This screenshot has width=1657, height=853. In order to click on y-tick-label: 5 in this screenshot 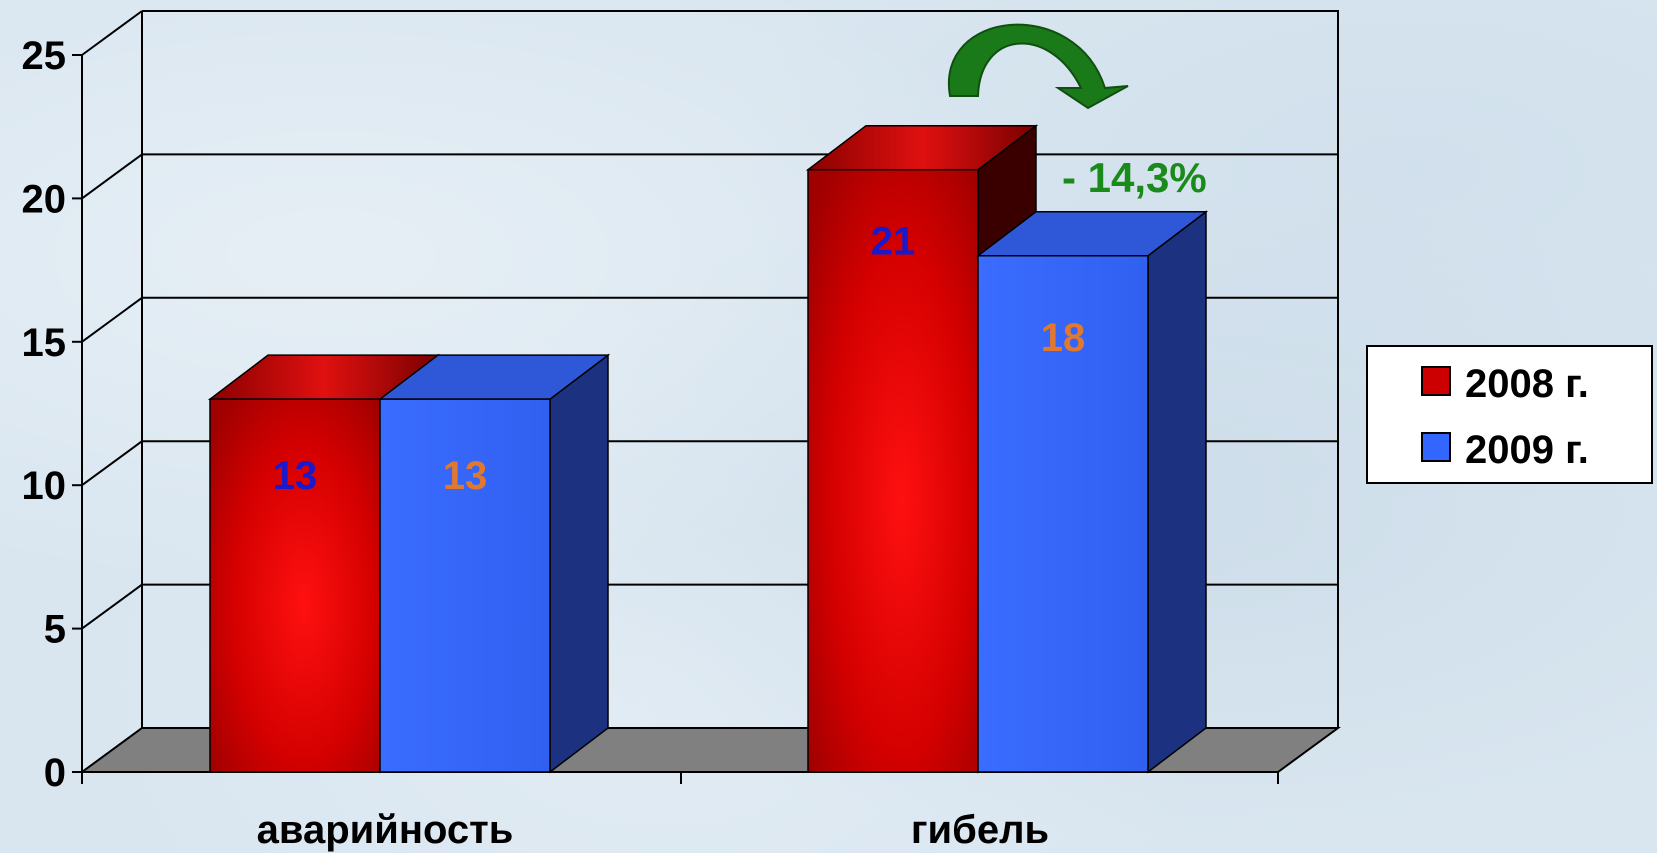, I will do `click(55, 630)`.